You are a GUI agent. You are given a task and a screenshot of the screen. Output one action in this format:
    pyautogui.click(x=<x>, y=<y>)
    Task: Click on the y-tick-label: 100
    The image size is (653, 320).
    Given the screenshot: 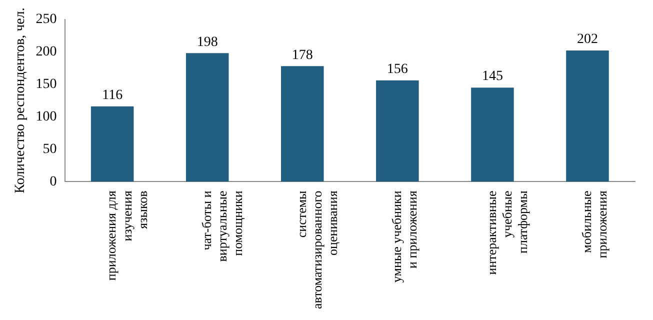 What is the action you would take?
    pyautogui.click(x=46, y=116)
    